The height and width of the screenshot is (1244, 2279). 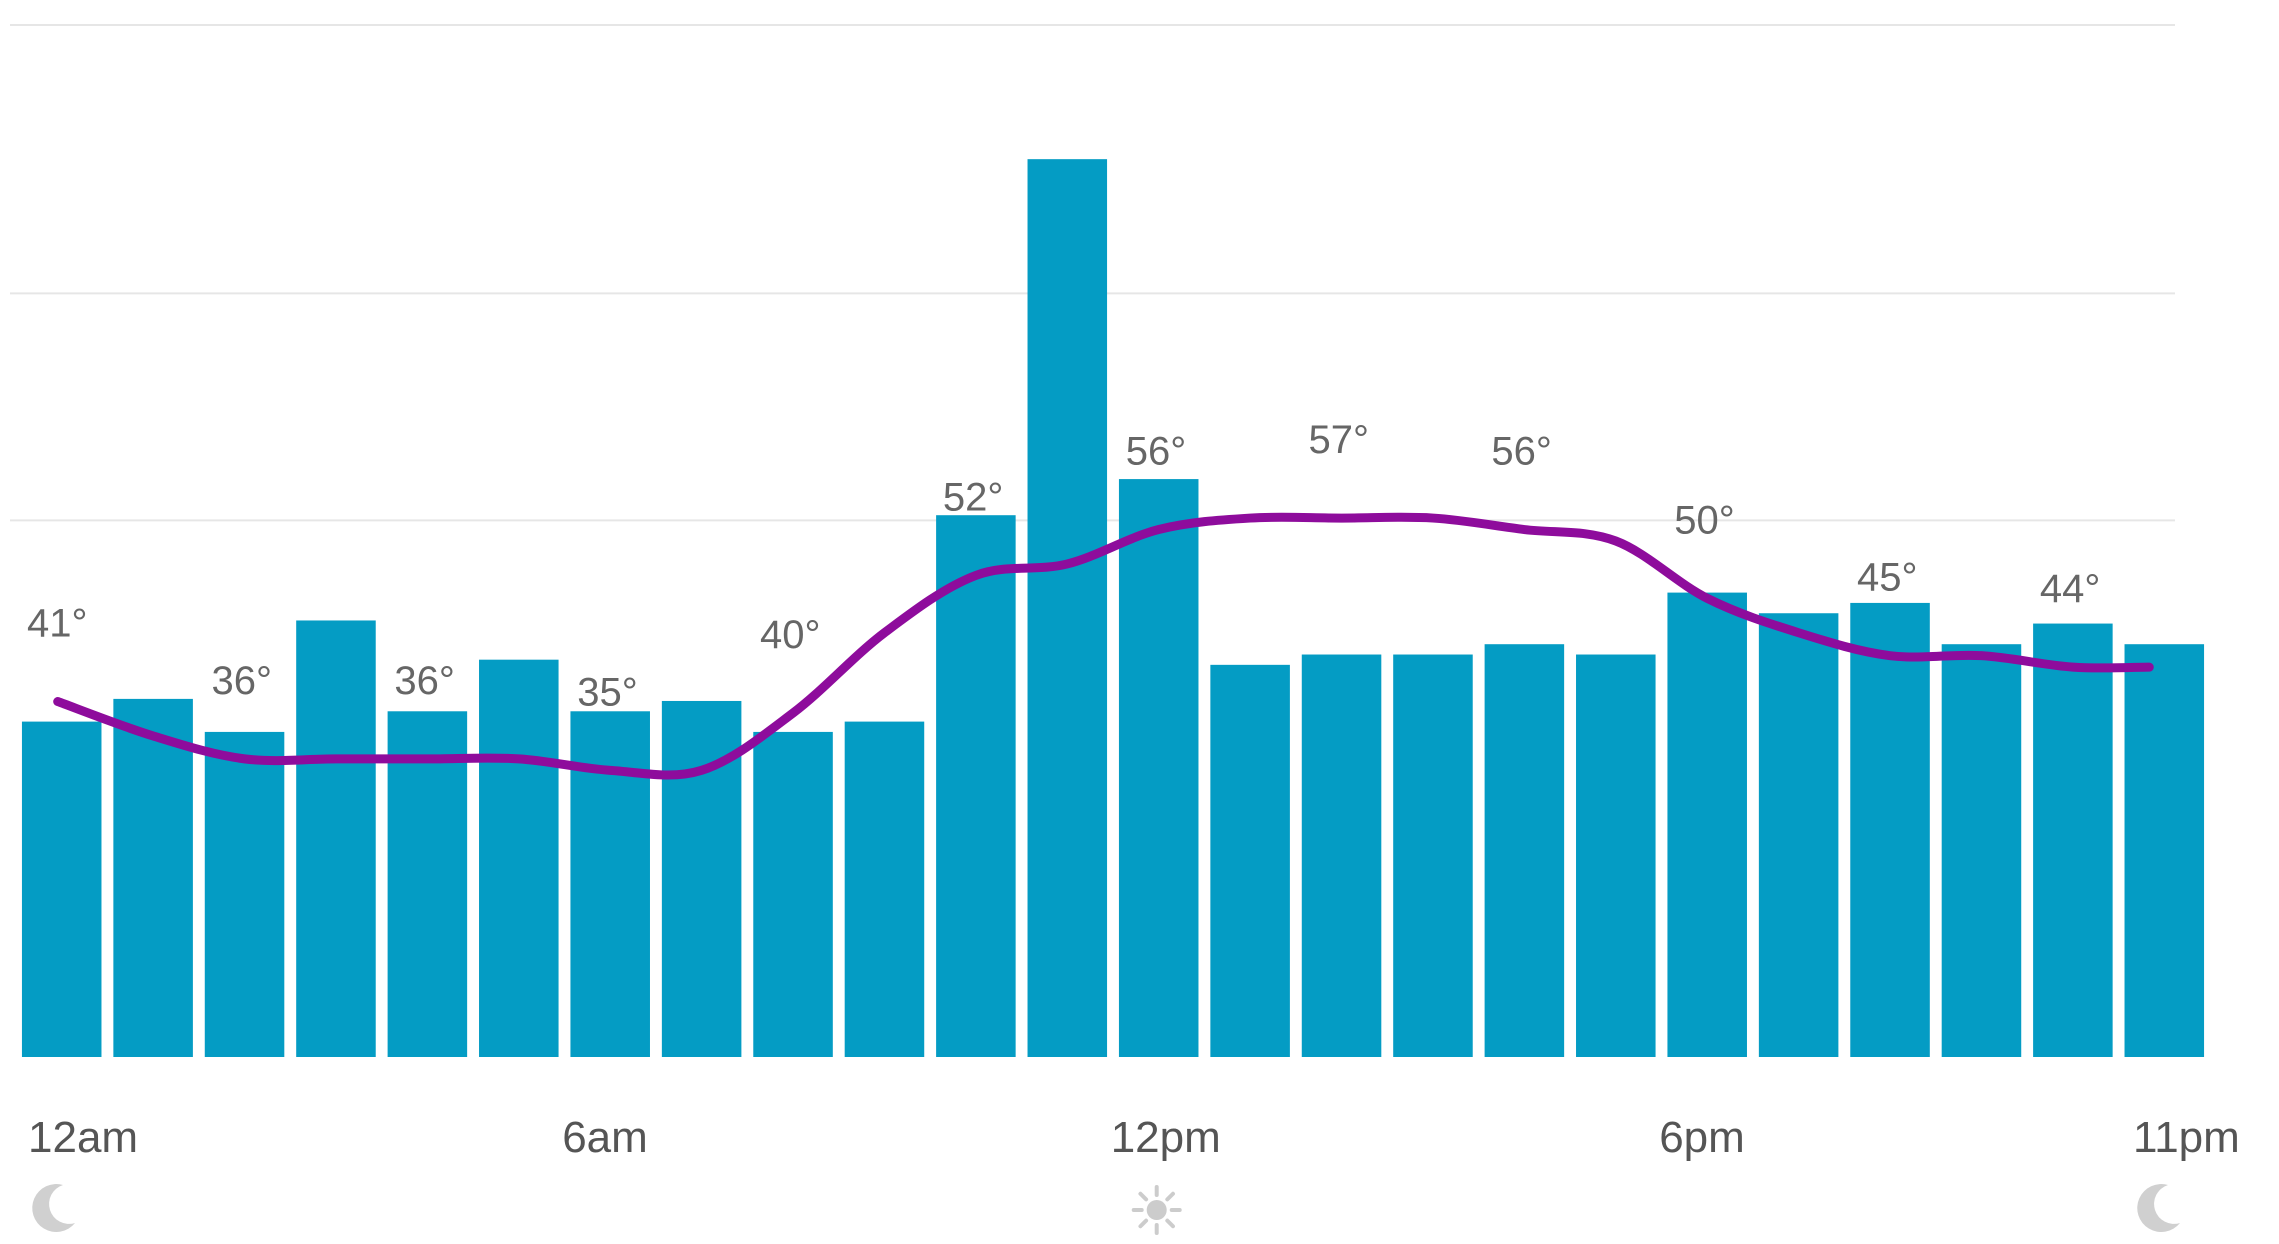 What do you see at coordinates (244, 894) in the screenshot?
I see `bar-2am` at bounding box center [244, 894].